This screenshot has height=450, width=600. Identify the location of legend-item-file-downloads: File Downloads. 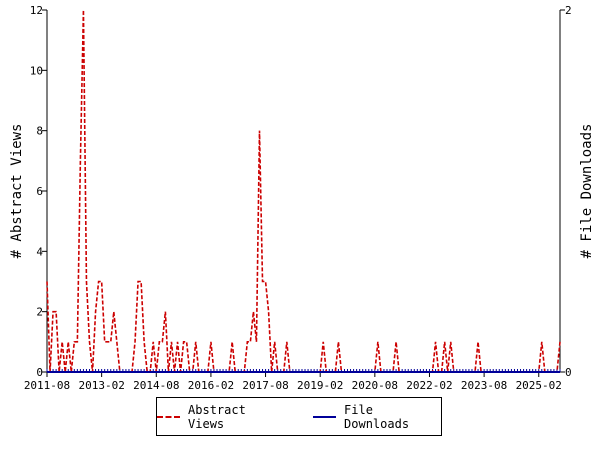
(377, 417).